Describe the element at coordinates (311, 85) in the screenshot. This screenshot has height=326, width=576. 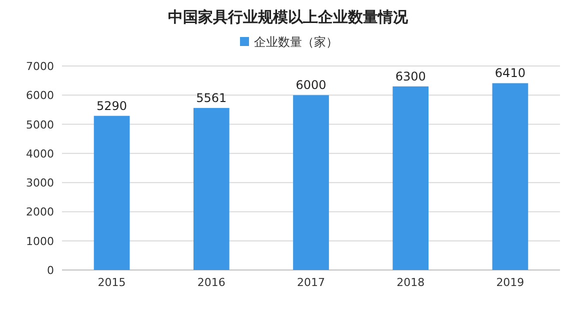
I see `data-label: 6000` at that location.